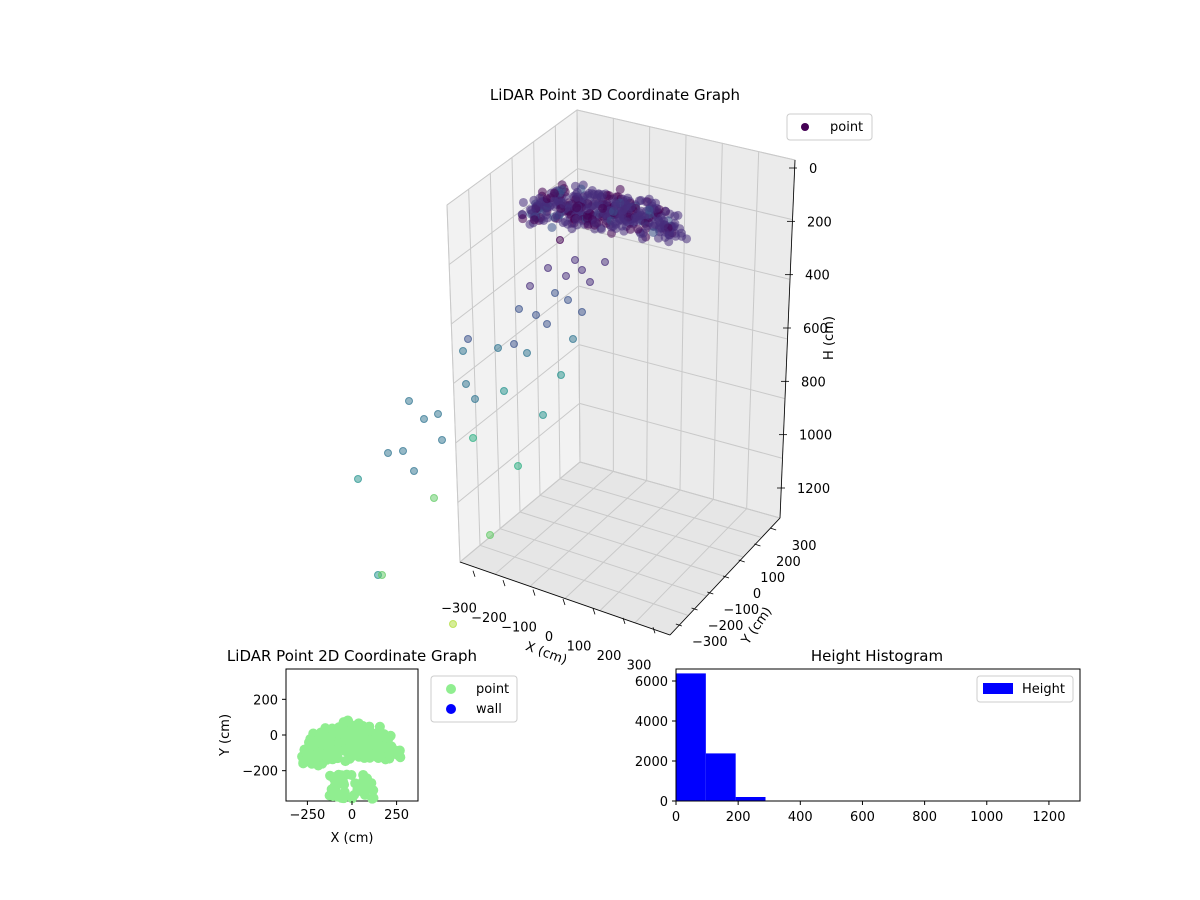 This screenshot has width=1200, height=900. What do you see at coordinates (877, 656) in the screenshot?
I see `histogram-title: Height Histogram` at bounding box center [877, 656].